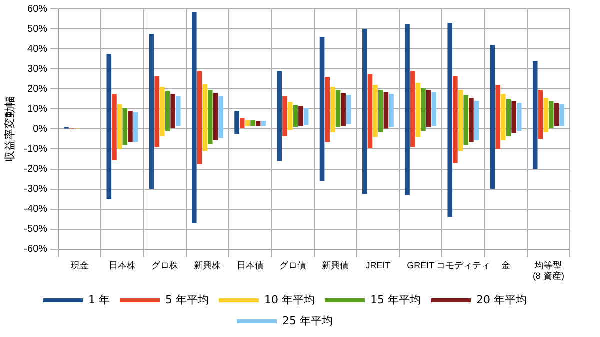 This screenshot has height=337, width=600. What do you see at coordinates (38, 29) in the screenshot?
I see `y-tick-label: 50%` at bounding box center [38, 29].